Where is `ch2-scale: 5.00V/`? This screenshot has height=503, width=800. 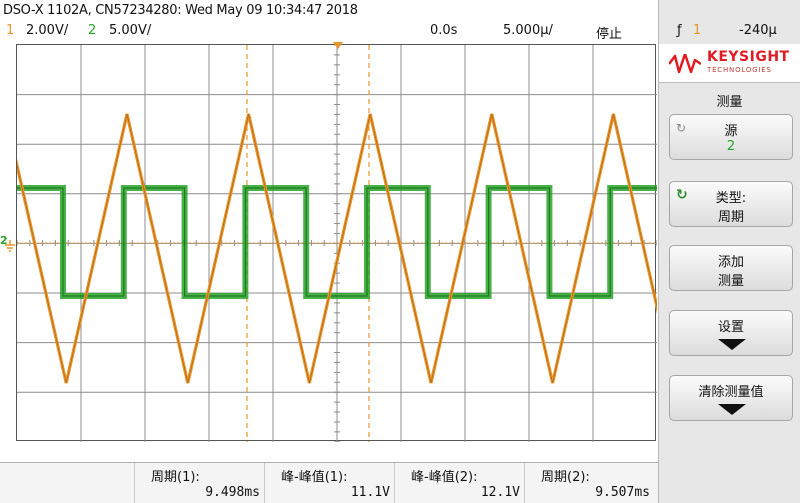
ch2-scale: 5.00V/ is located at coordinates (130, 30).